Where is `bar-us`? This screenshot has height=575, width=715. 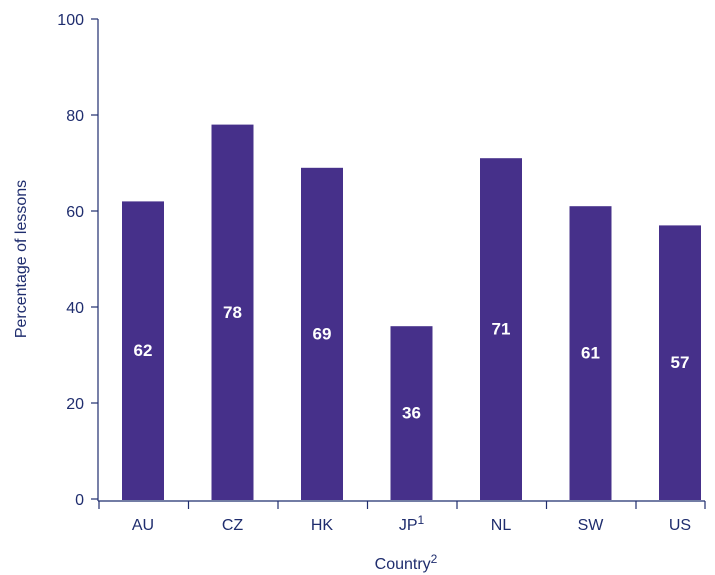 bar-us is located at coordinates (680, 362).